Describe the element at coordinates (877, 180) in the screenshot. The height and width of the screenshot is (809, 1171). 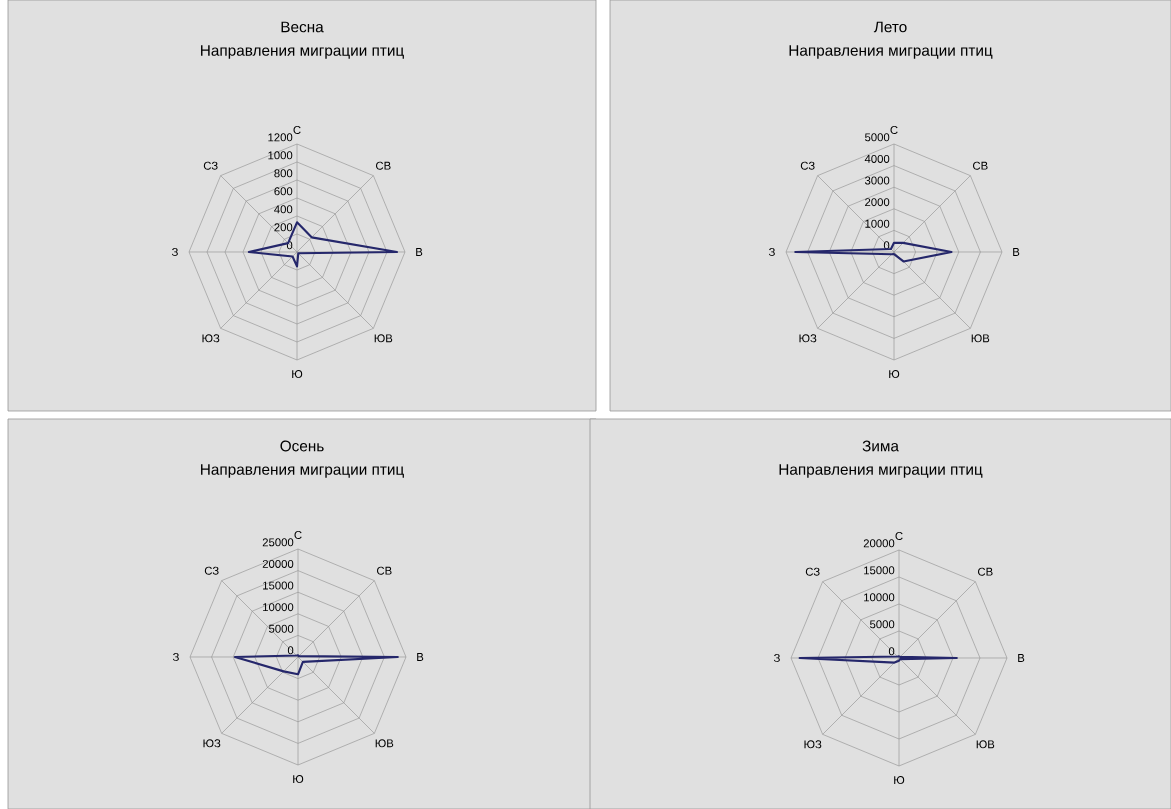
I see `y-tick-label: 3000` at that location.